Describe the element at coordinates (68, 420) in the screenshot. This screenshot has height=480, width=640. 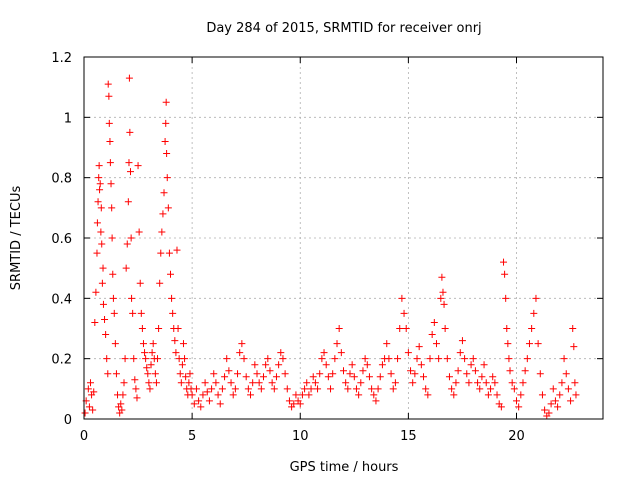
I see `y-tick-label: 0` at that location.